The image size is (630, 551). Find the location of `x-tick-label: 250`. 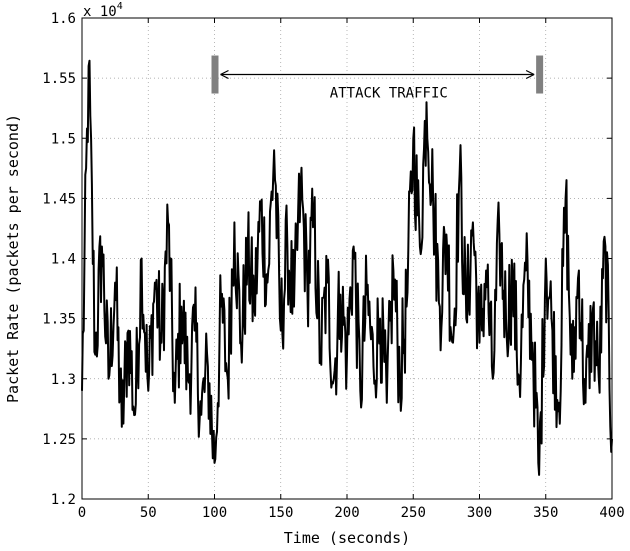

x-tick-label: 250 is located at coordinates (413, 513).